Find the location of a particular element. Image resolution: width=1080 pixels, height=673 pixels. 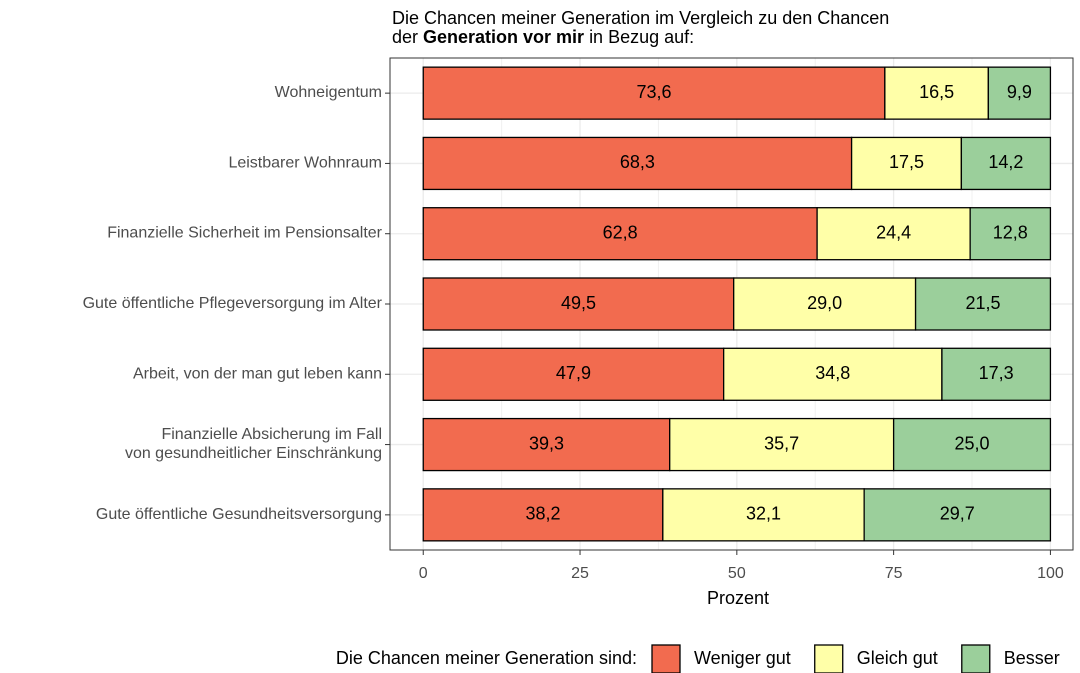

value-label: 25,0 is located at coordinates (972, 443).